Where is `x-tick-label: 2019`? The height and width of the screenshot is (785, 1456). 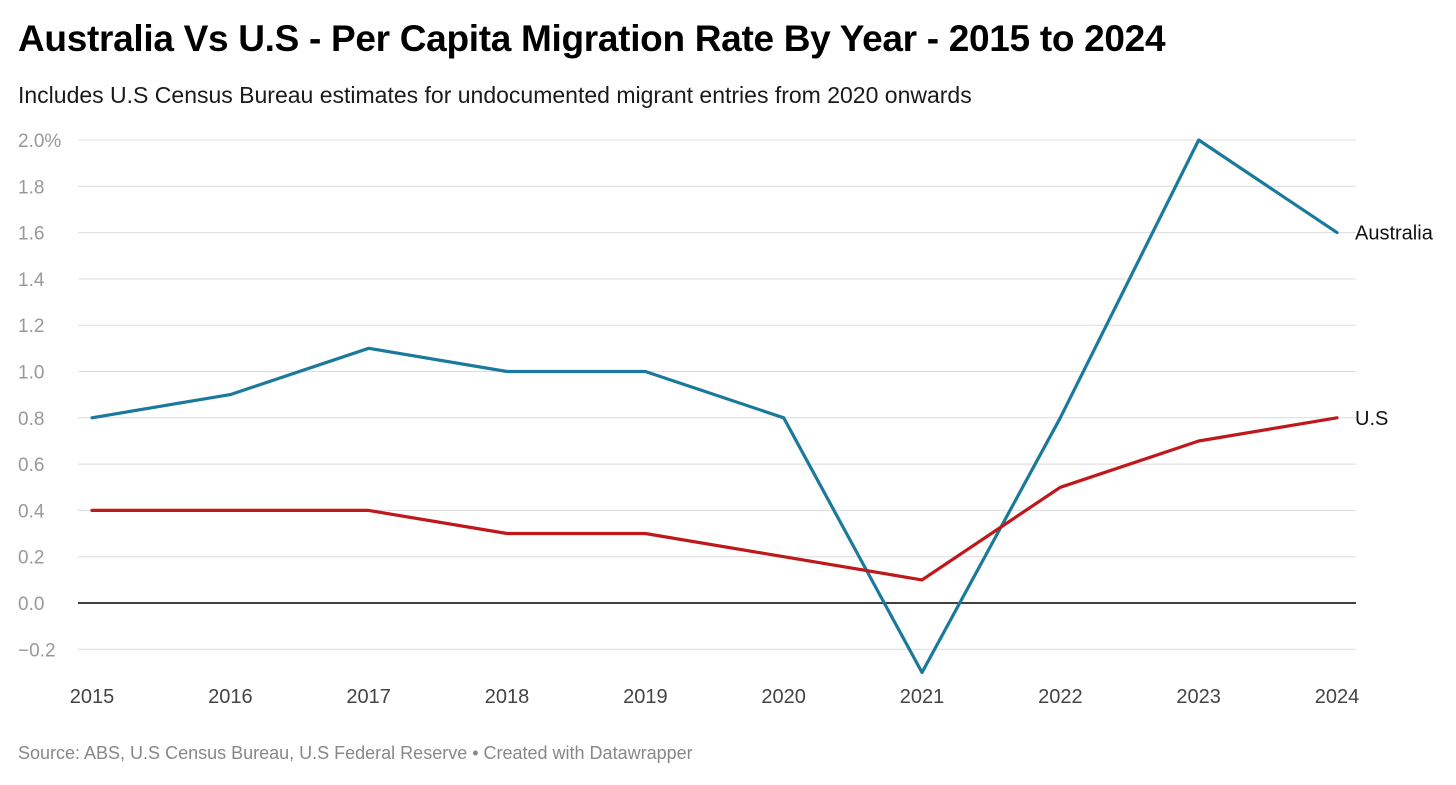
x-tick-label: 2019 is located at coordinates (645, 697).